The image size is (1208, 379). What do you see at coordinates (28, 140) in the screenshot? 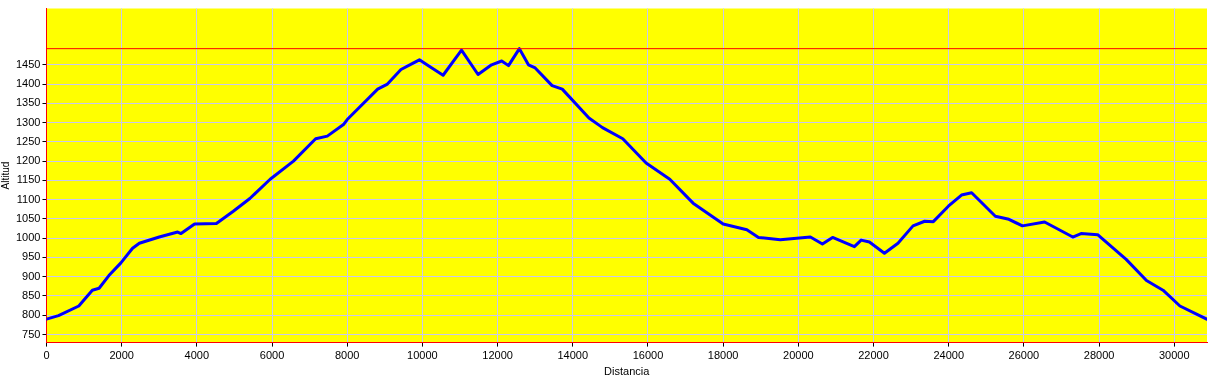
I see `y-tick-label: 1250` at bounding box center [28, 140].